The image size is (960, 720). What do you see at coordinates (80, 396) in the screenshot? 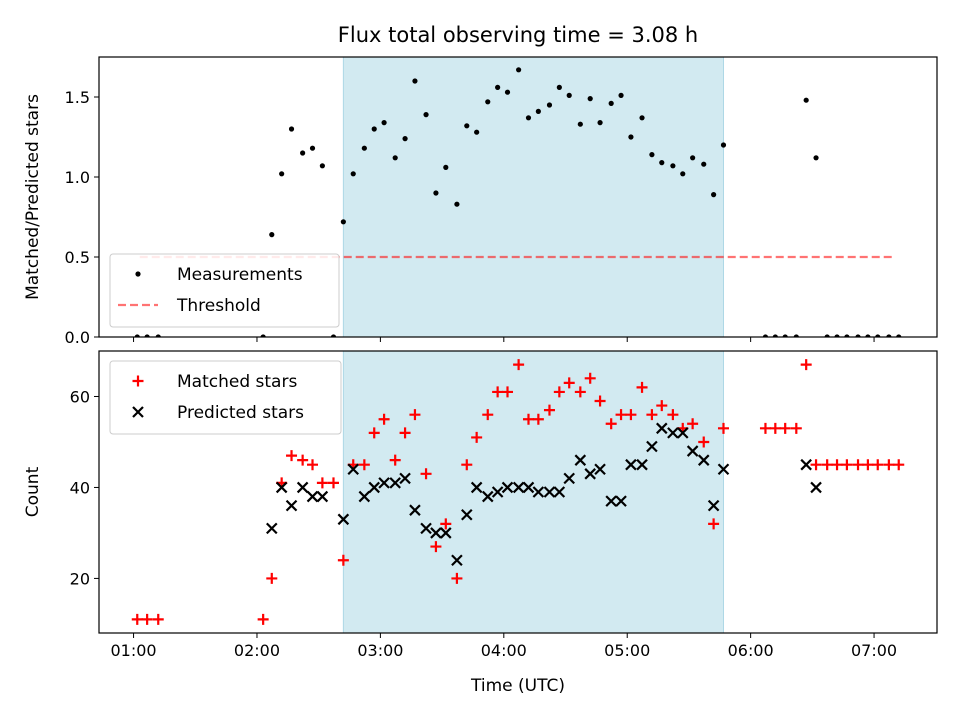
I see `y-tick-label: 60` at bounding box center [80, 396].